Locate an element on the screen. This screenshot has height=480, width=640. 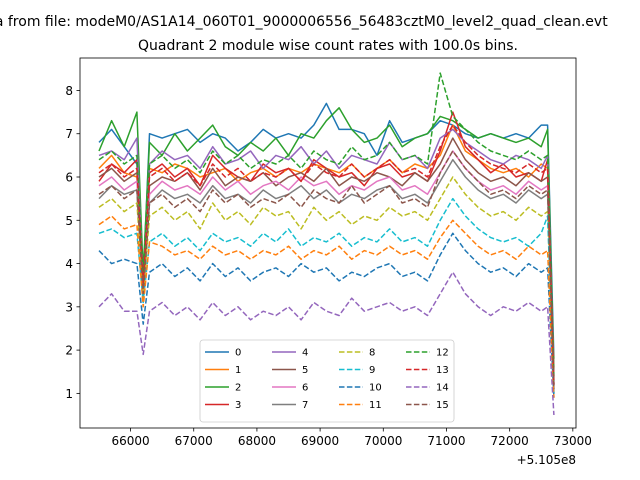
legend-label-8: 8 is located at coordinates (372, 353).